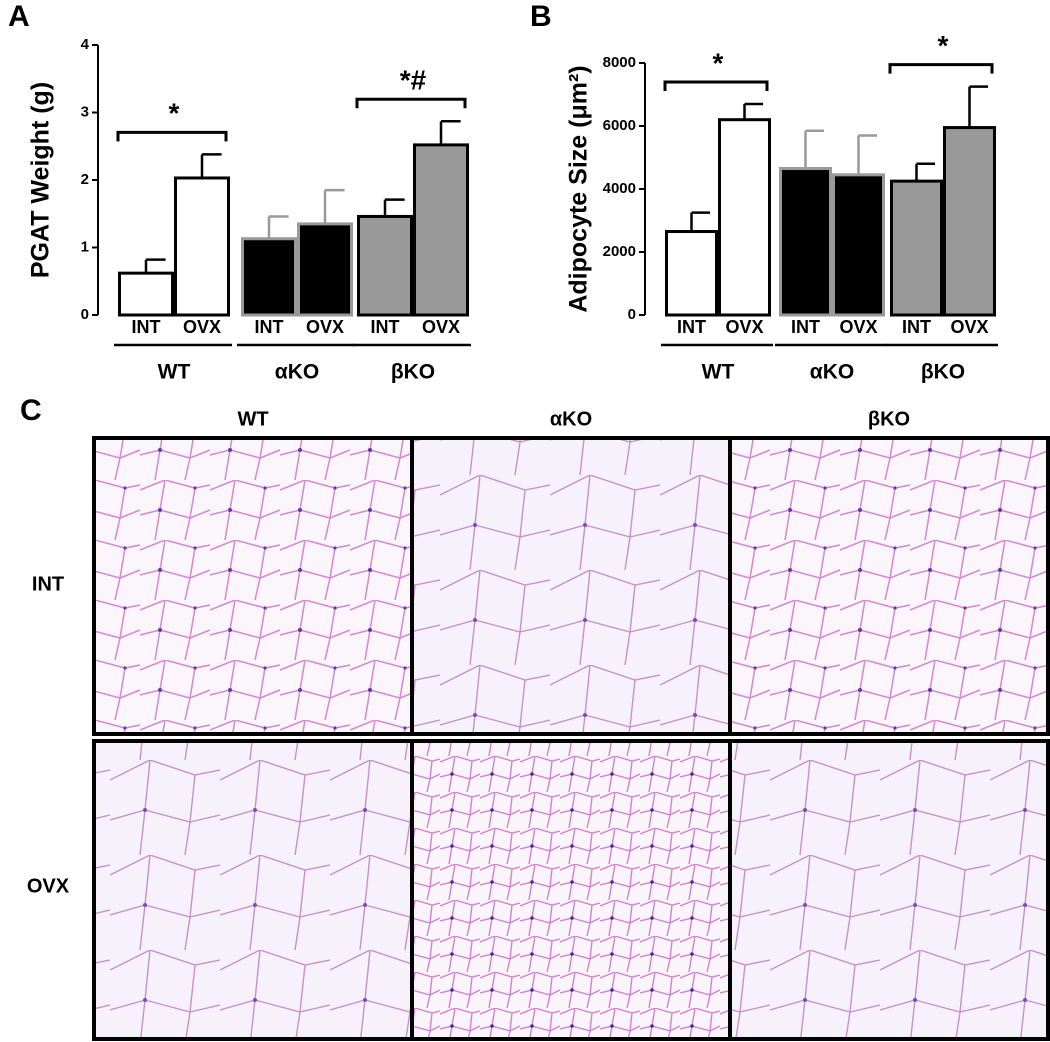 Image resolution: width=1050 pixels, height=1042 pixels. I want to click on y-tick-label: 4, so click(85, 44).